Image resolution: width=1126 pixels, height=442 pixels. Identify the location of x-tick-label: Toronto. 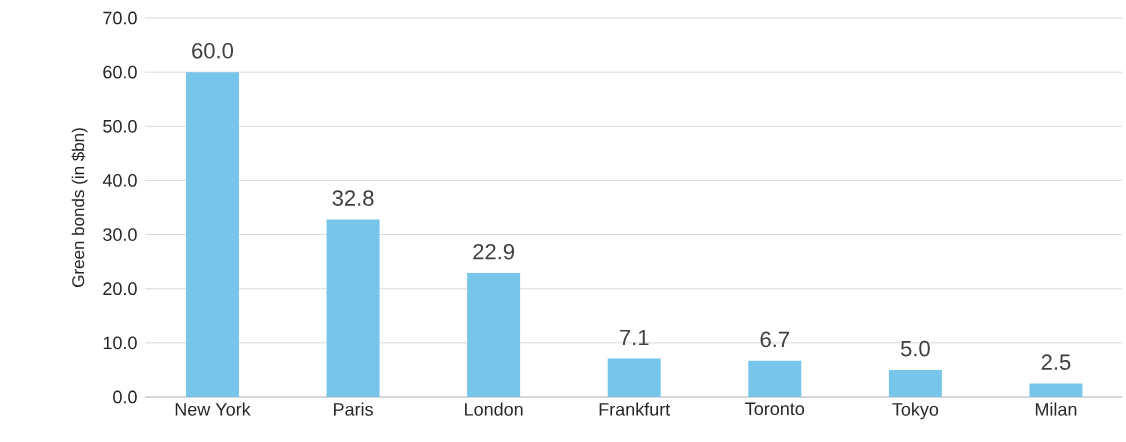
(775, 409).